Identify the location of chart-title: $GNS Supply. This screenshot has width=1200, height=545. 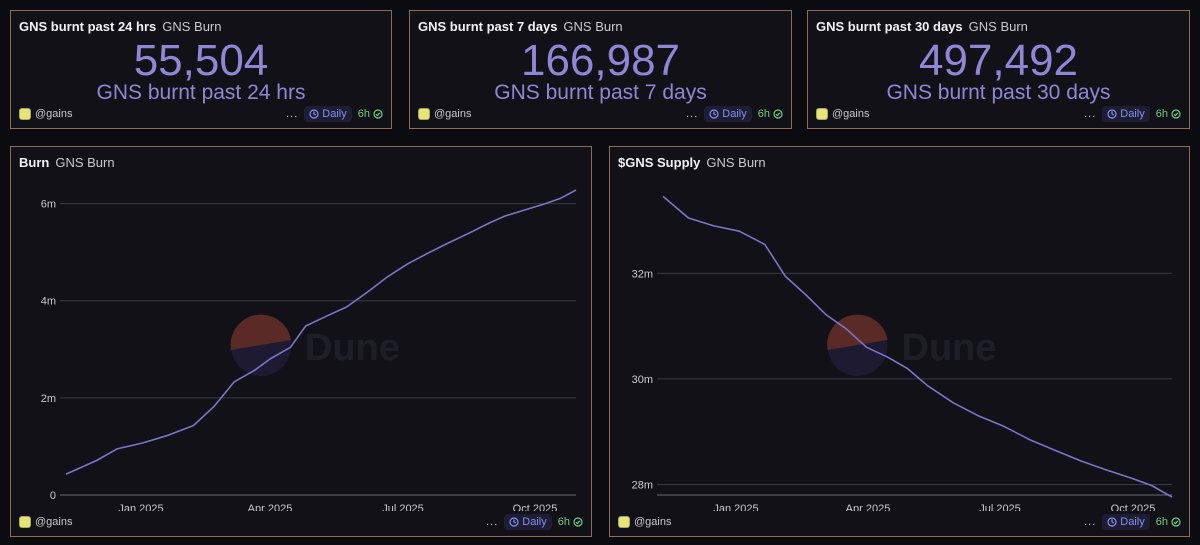
(659, 162).